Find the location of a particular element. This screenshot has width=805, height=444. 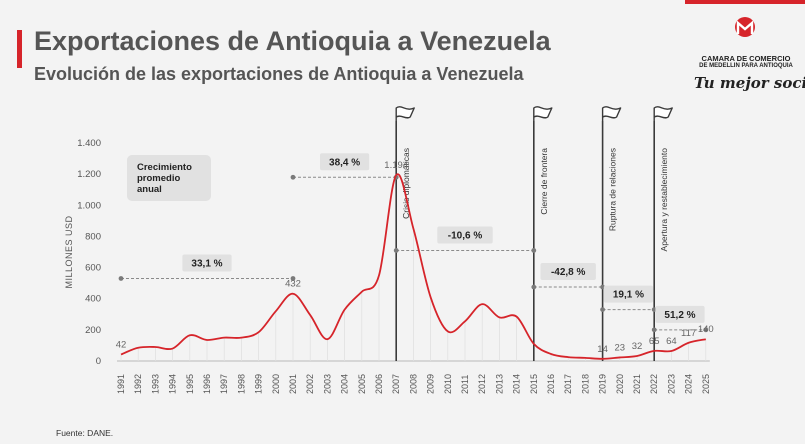

y-tick-label: 1.200 is located at coordinates (89, 174).